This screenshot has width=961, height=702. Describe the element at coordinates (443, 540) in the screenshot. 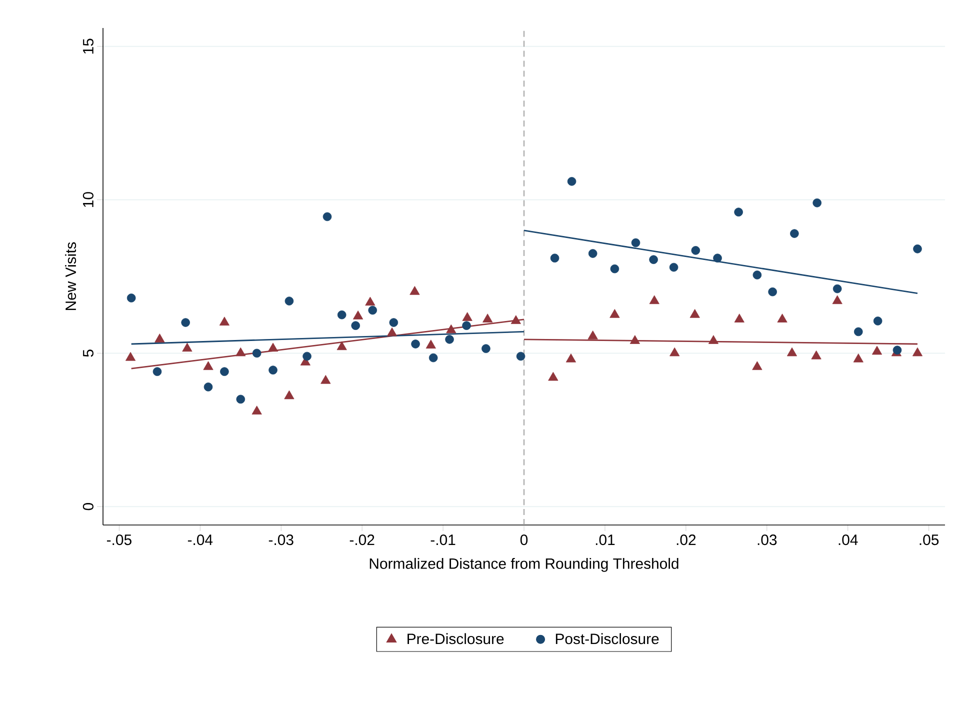

I see `x-tick-label: -.01` at that location.